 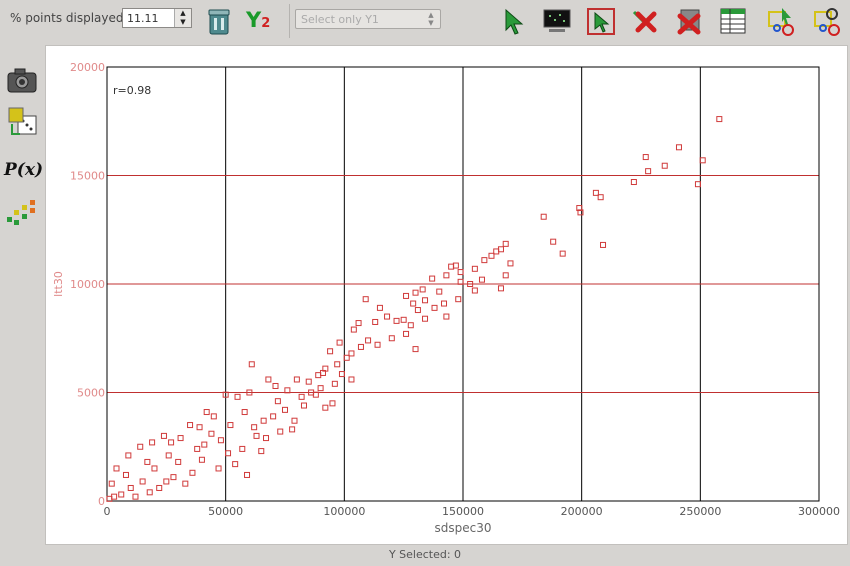 What do you see at coordinates (689, 21) in the screenshot?
I see `delete-icon` at bounding box center [689, 21].